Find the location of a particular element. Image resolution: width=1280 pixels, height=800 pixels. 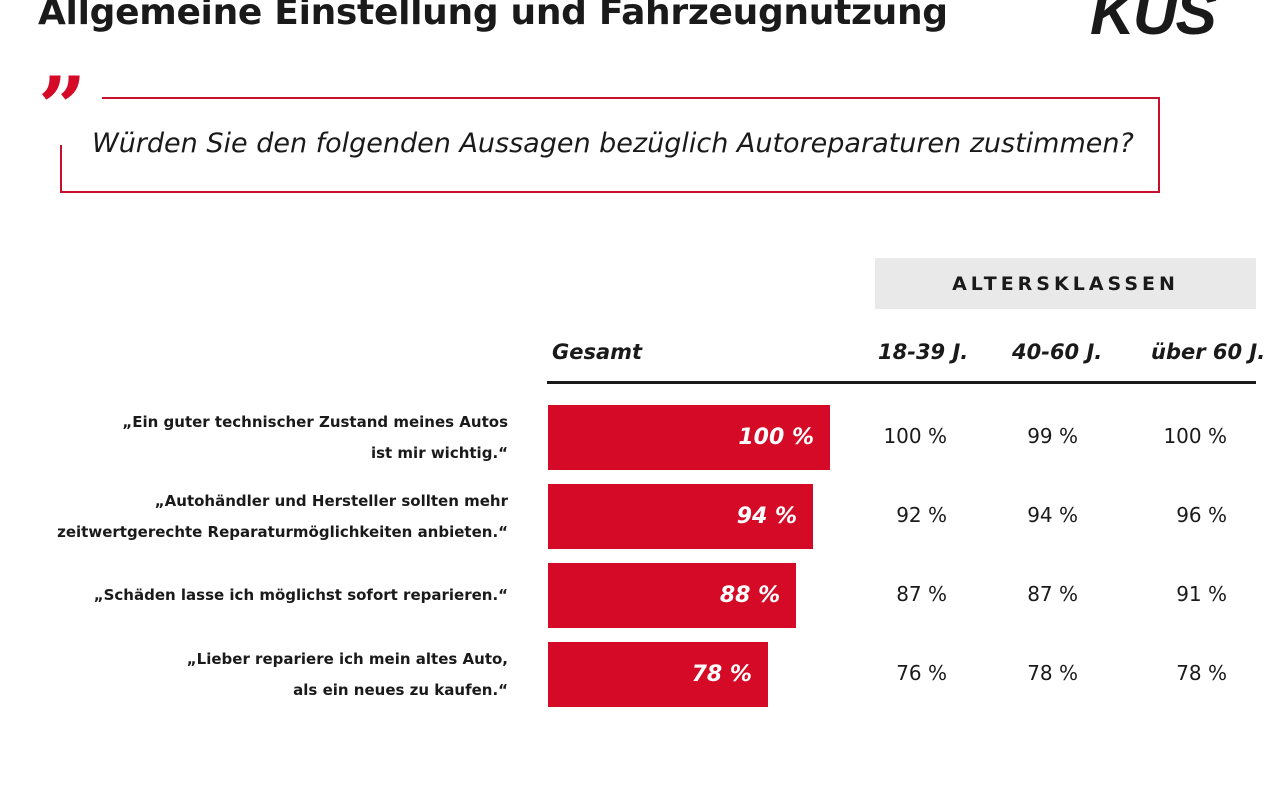

row-label-line: ist mir wichtig.“ is located at coordinates (439, 452).